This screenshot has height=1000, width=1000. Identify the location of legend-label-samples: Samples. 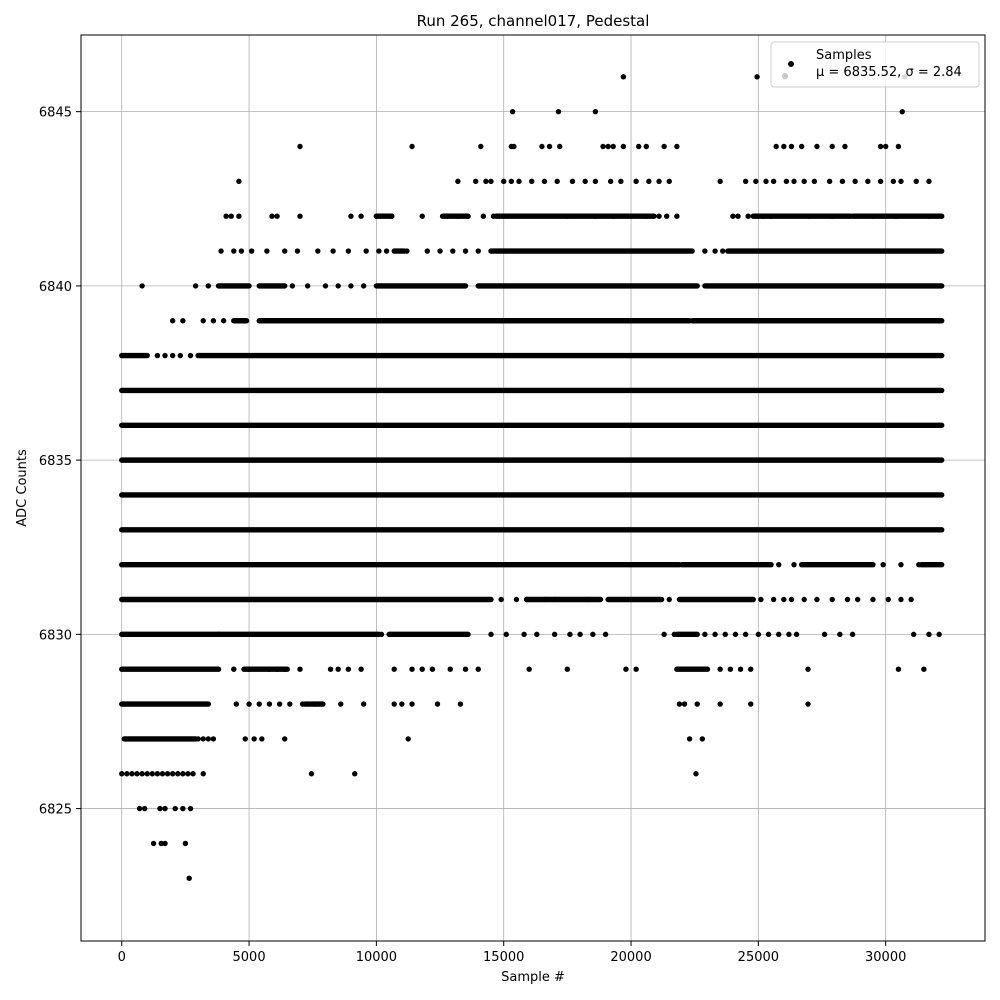
(844, 55).